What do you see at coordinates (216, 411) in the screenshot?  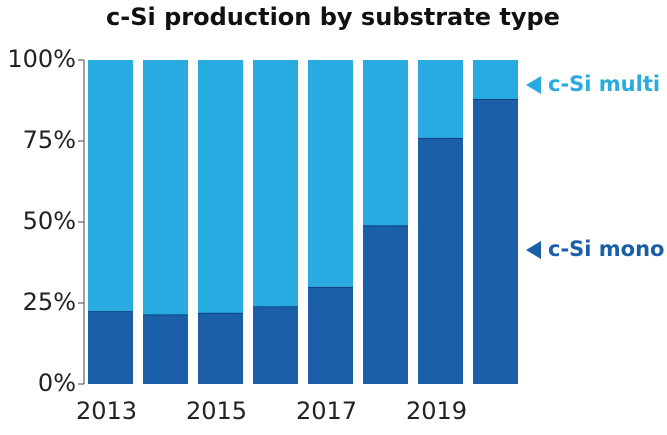 I see `x-tick-label: 2015` at bounding box center [216, 411].